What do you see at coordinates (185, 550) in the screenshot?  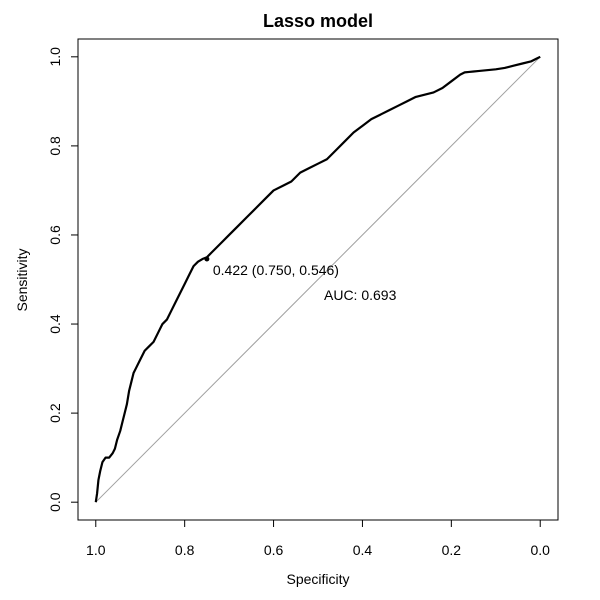 I see `x-tick-label: 0.8` at bounding box center [185, 550].